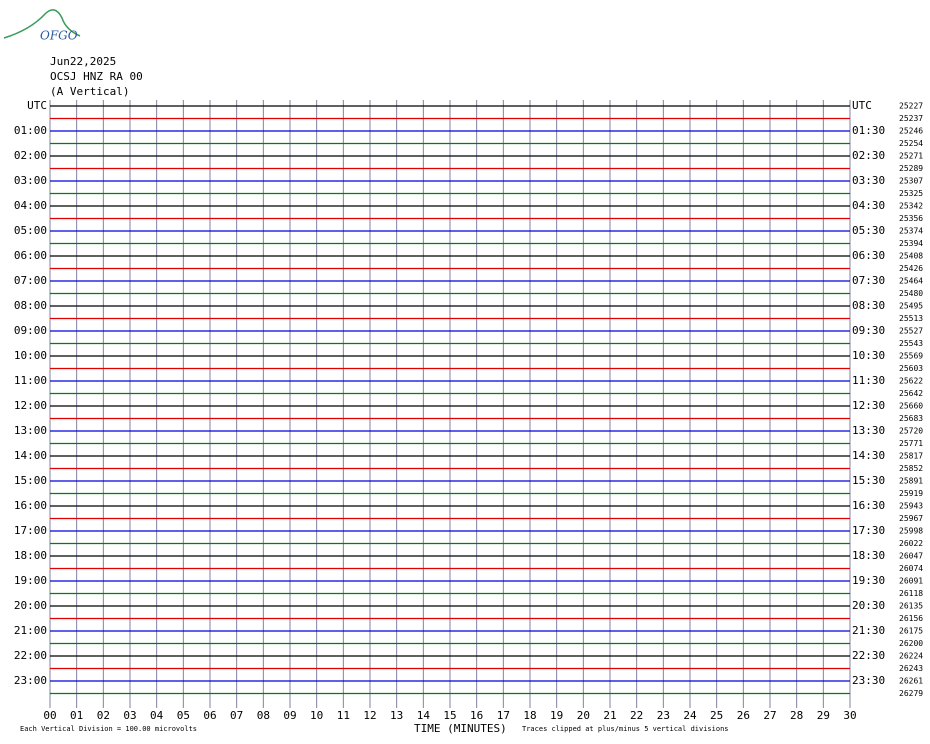 Image resolution: width=930 pixels, height=744 pixels. What do you see at coordinates (30, 555) in the screenshot?
I see `left-time-label: 18:00` at bounding box center [30, 555].